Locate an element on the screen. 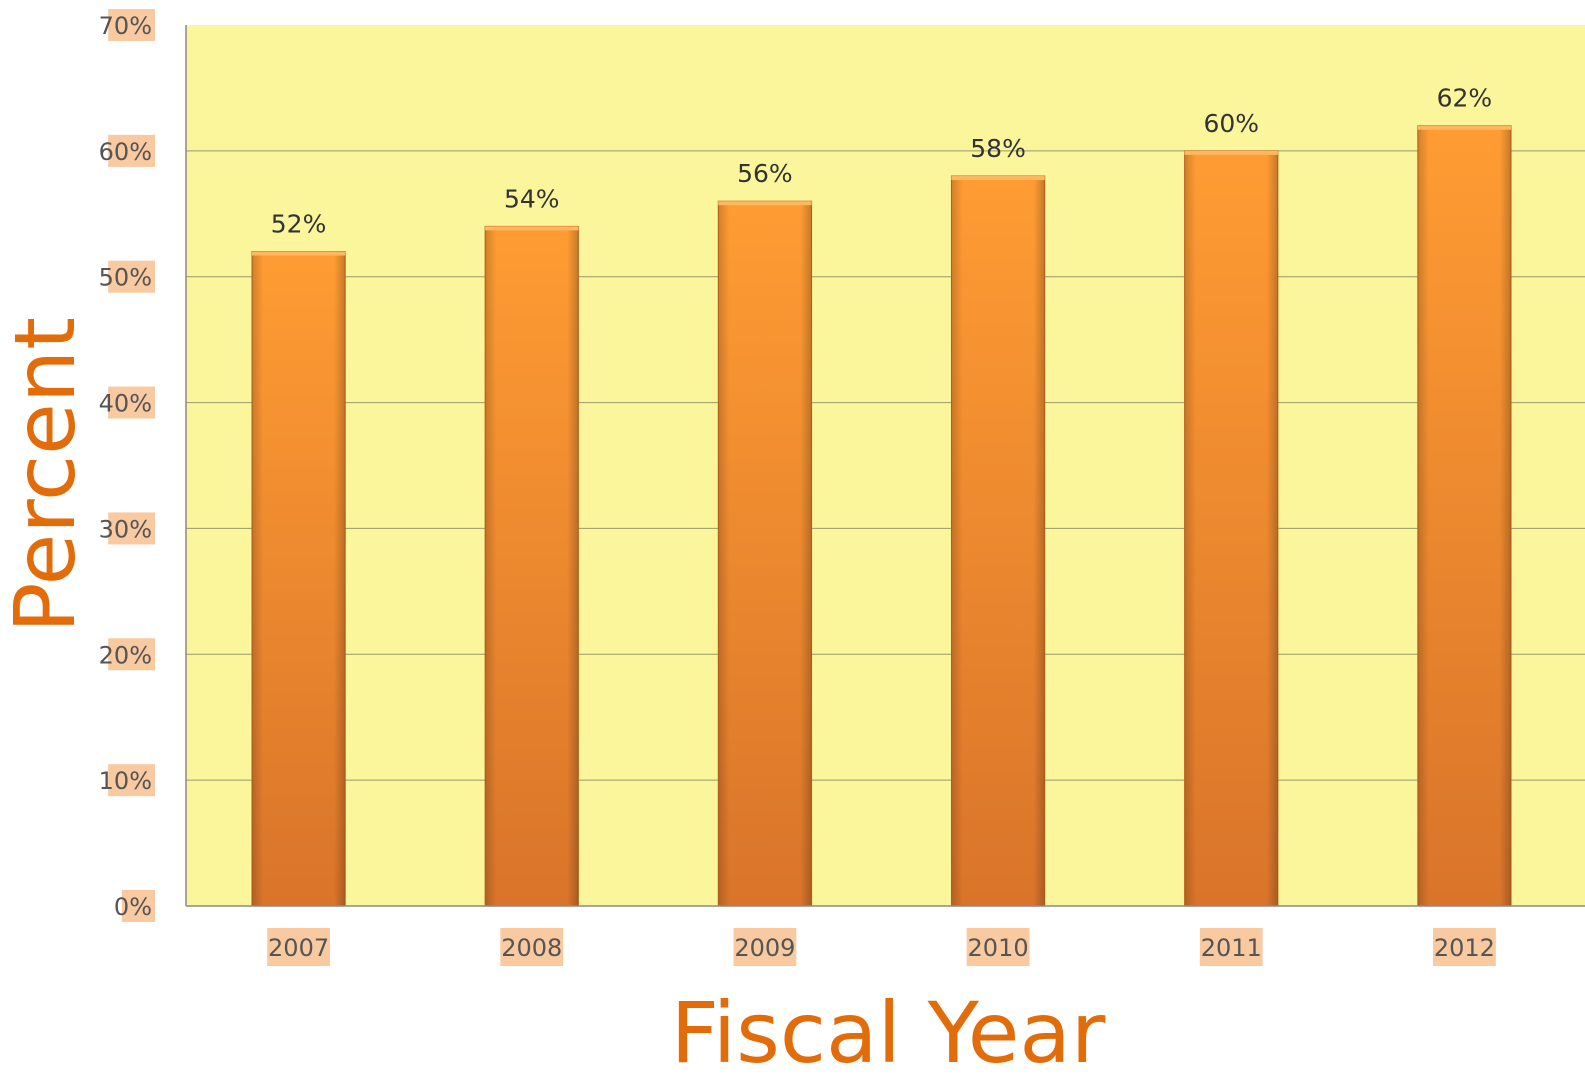 The image size is (1585, 1080). y-tick-label: 70% is located at coordinates (125, 26).